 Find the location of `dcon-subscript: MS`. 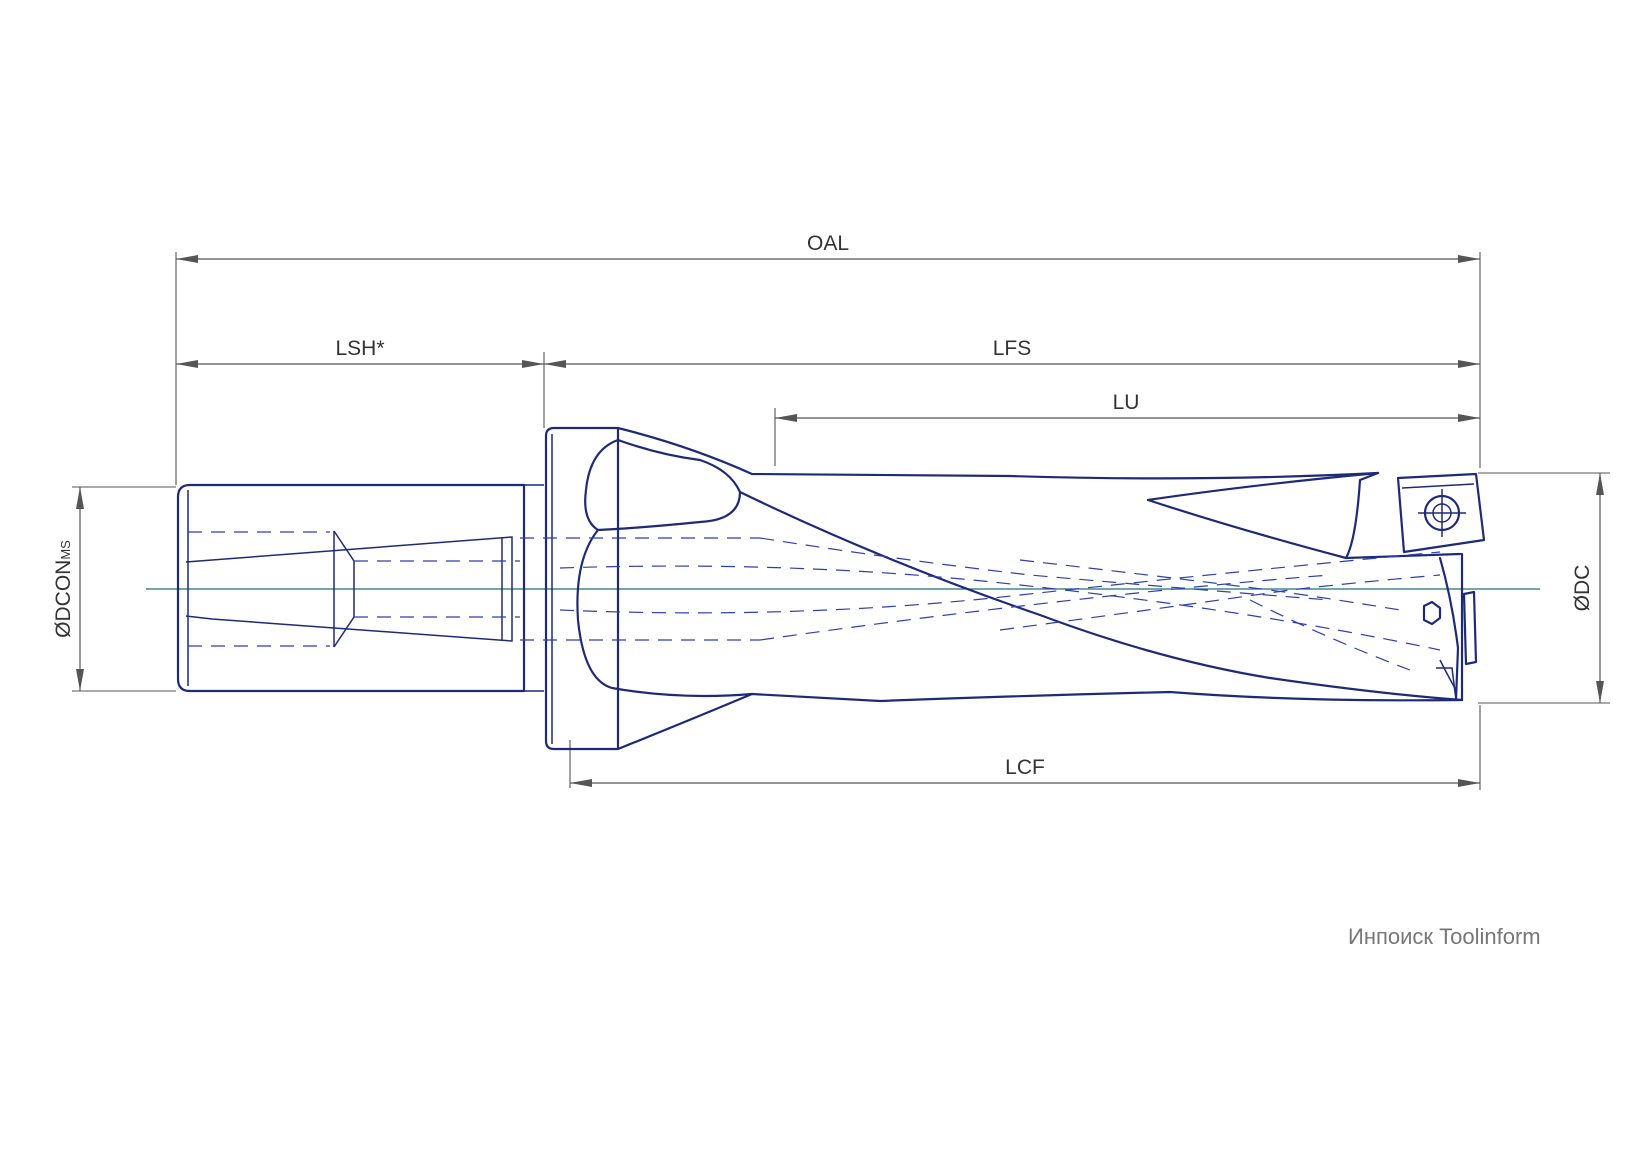

dcon-subscript: MS is located at coordinates (65, 550).